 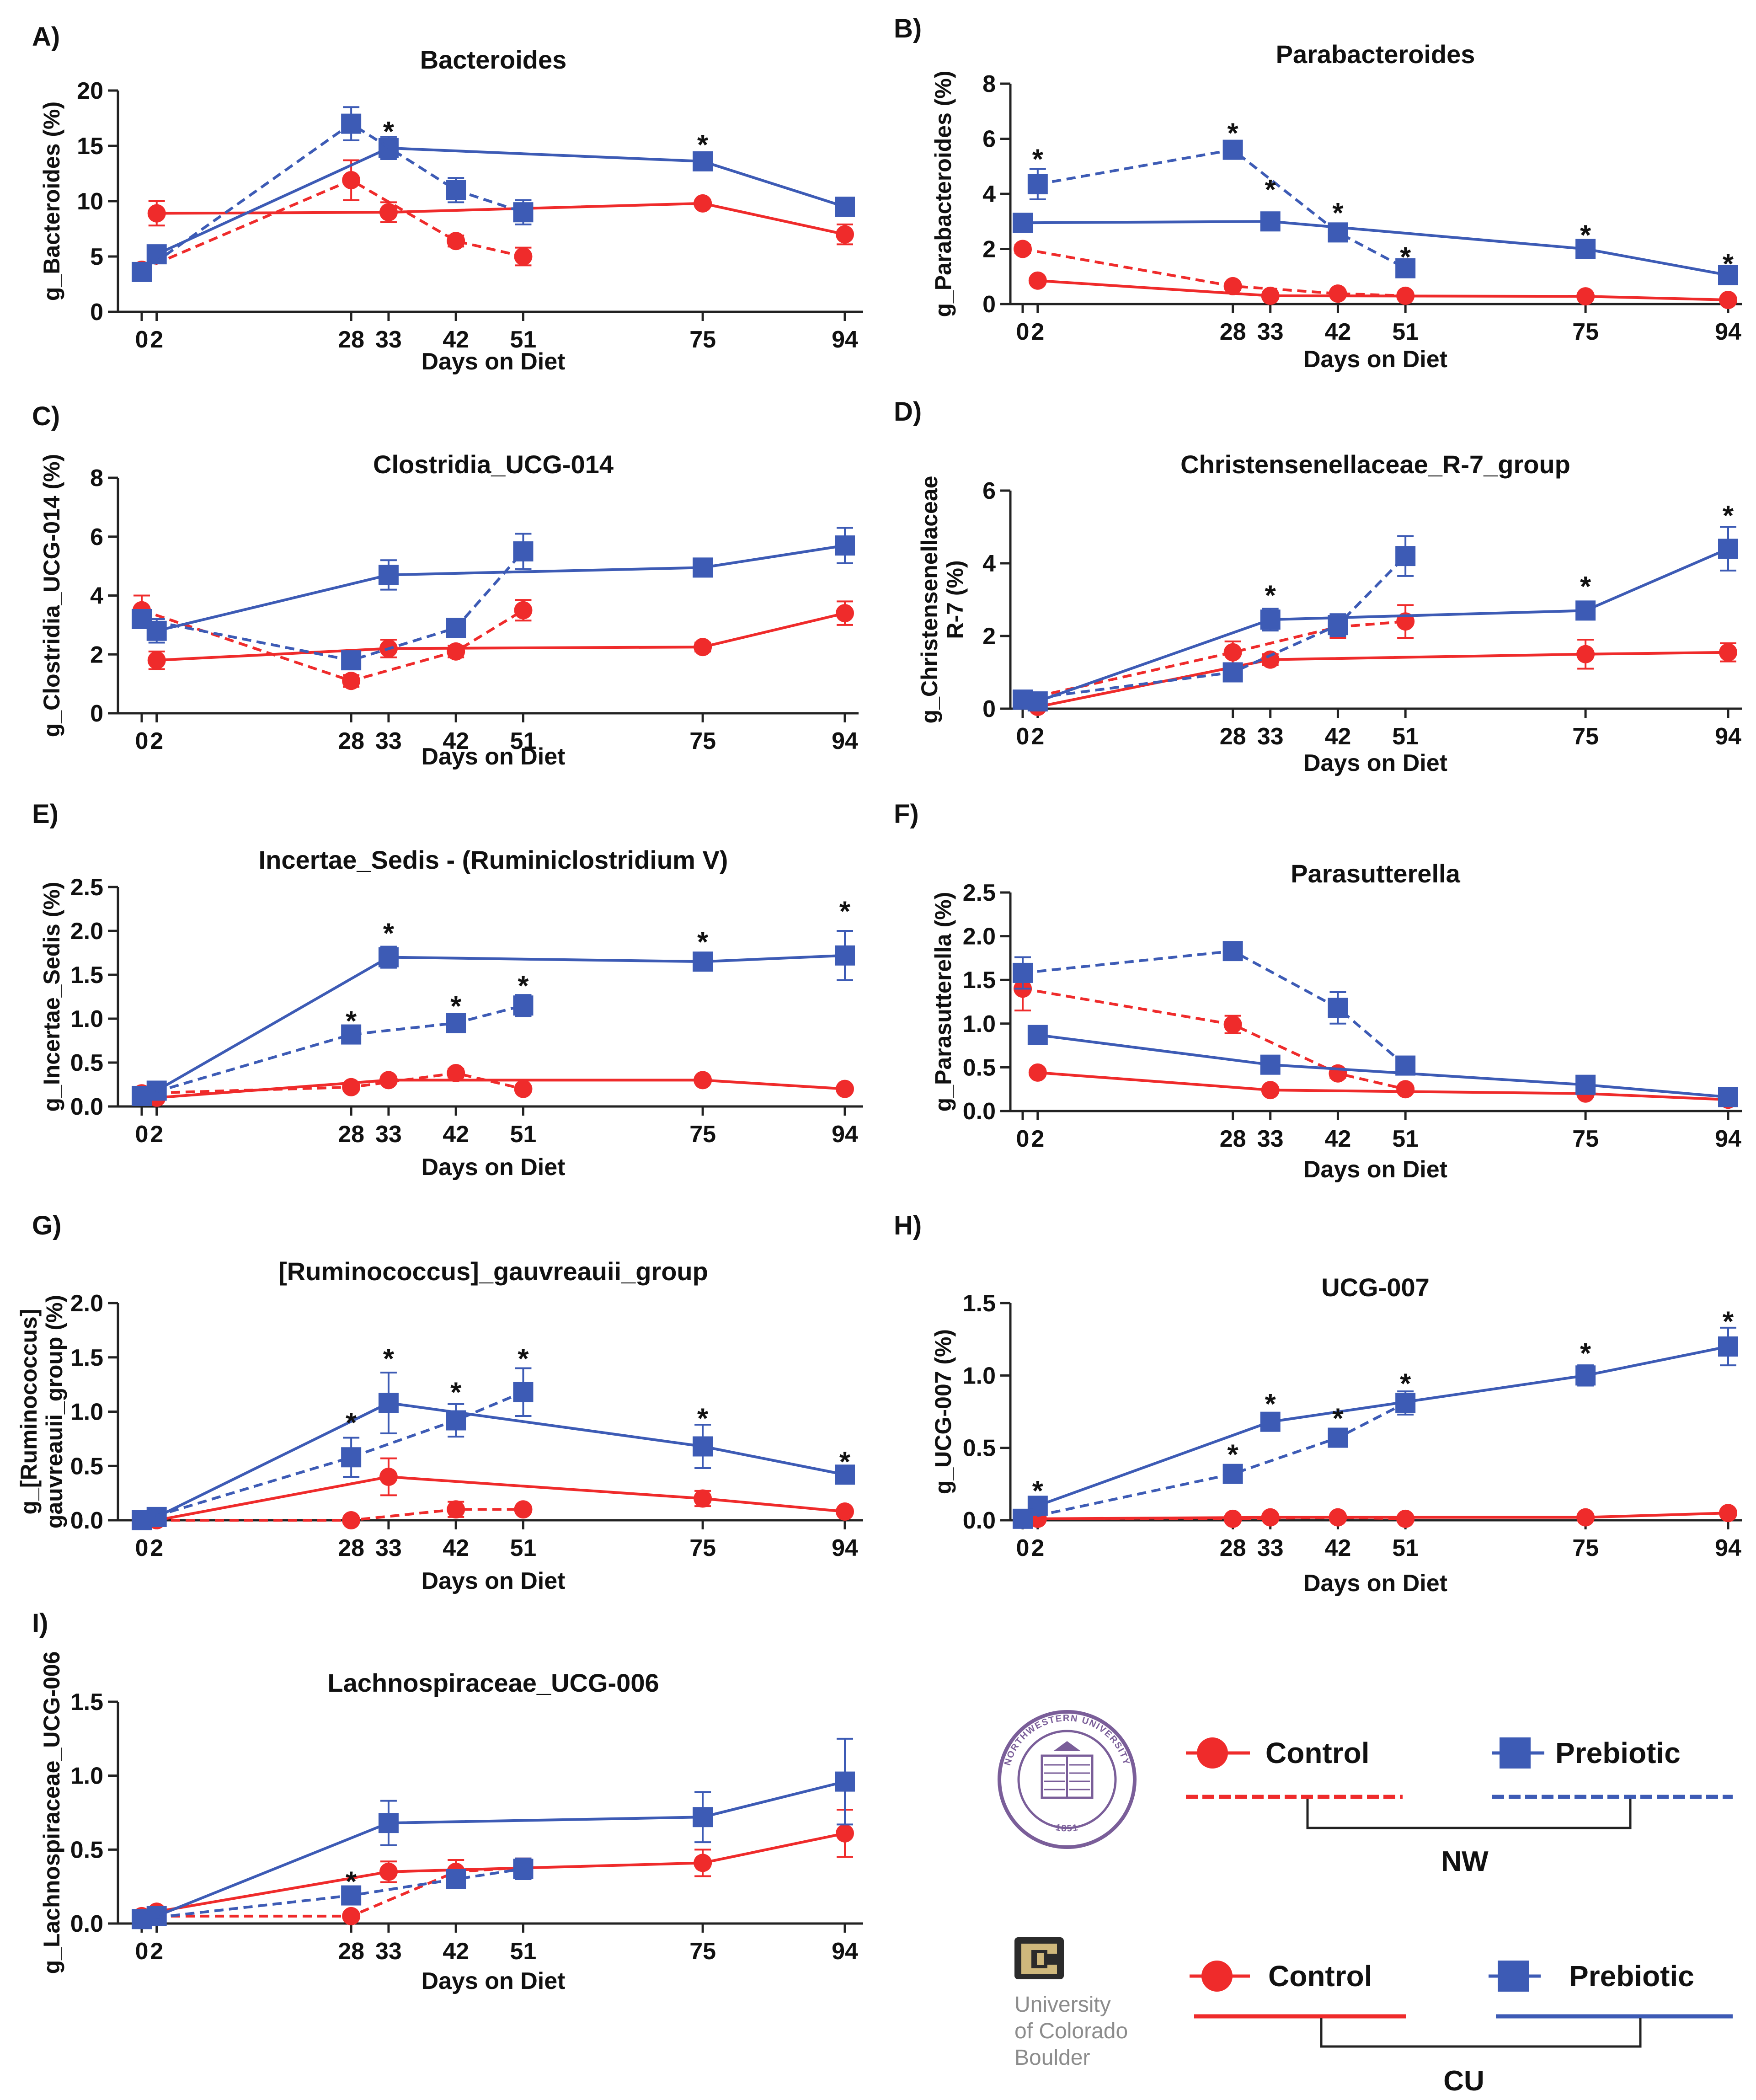 I want to click on y-tick-label: 0, so click(x=96, y=313).